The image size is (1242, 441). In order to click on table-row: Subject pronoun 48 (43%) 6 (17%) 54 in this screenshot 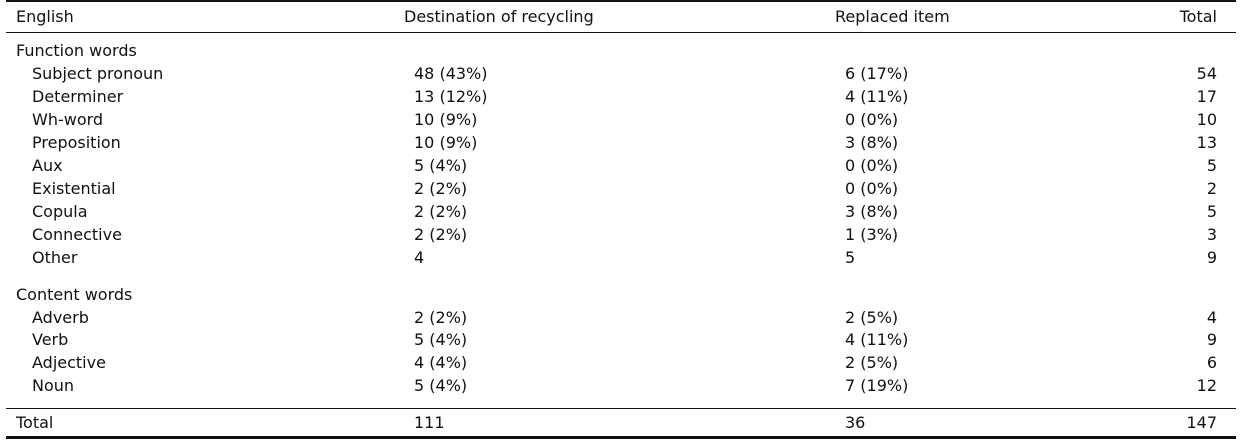, I will do `click(621, 73)`.